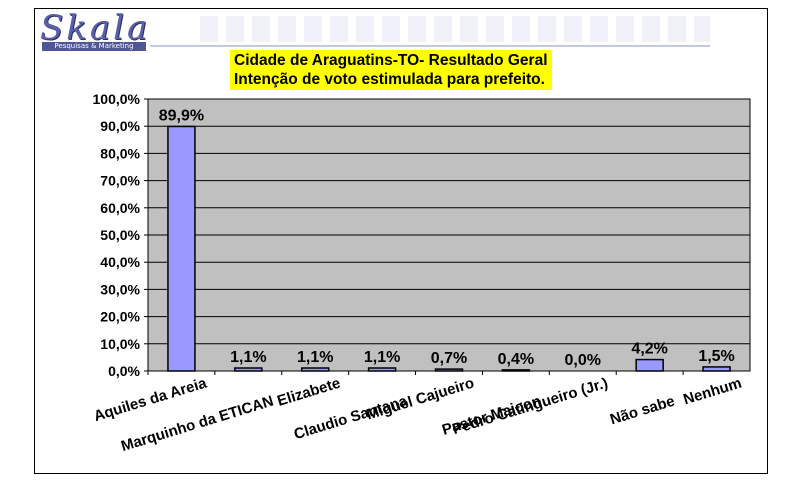  I want to click on y-tick-label: 10,0%, so click(120, 344).